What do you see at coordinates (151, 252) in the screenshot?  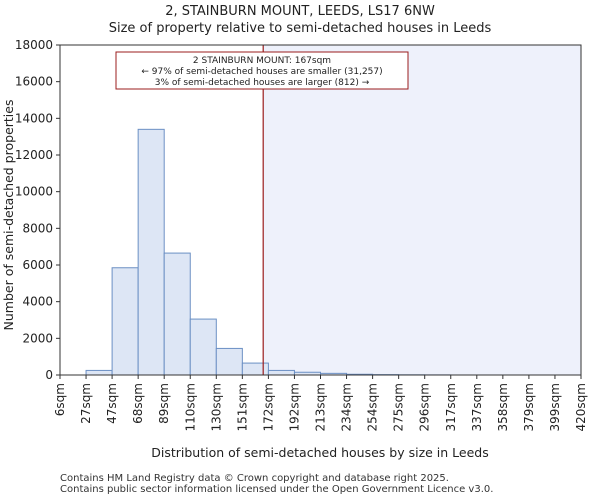 I see `bar-68sqm` at bounding box center [151, 252].